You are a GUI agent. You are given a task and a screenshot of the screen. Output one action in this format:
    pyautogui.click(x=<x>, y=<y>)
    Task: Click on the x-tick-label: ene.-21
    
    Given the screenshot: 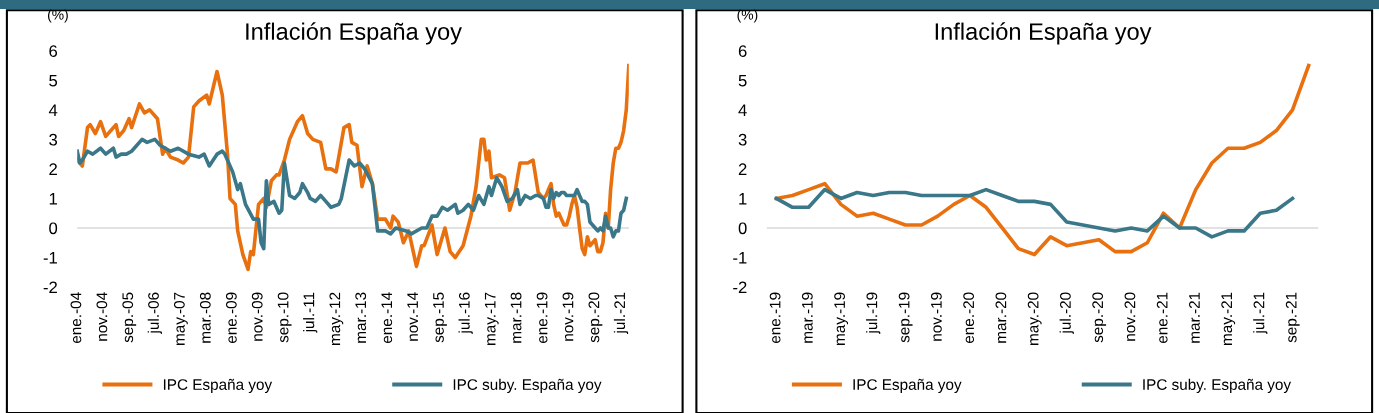 What is the action you would take?
    pyautogui.click(x=1162, y=318)
    